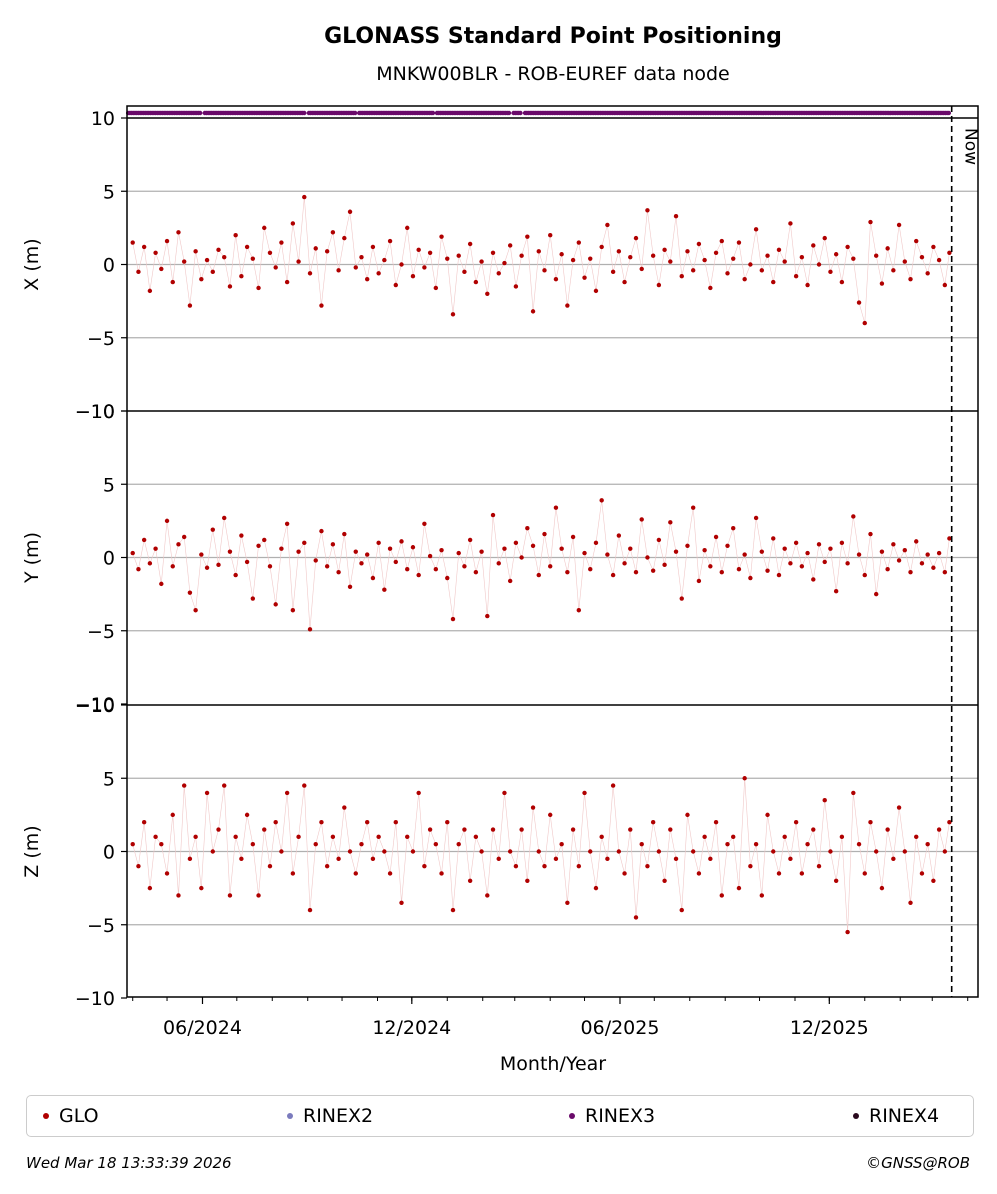  What do you see at coordinates (330, 1115) in the screenshot?
I see `legend-item-rinex2: RINEX2` at bounding box center [330, 1115].